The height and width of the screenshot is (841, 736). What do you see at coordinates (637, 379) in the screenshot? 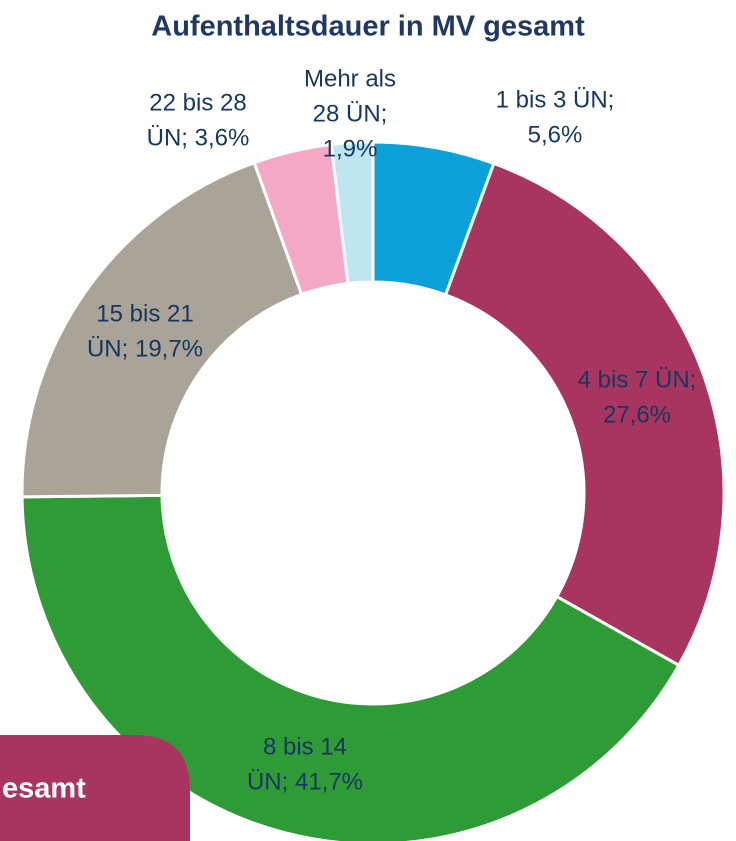
I see `data-label: 4 bis 7 ÜN;` at bounding box center [637, 379].